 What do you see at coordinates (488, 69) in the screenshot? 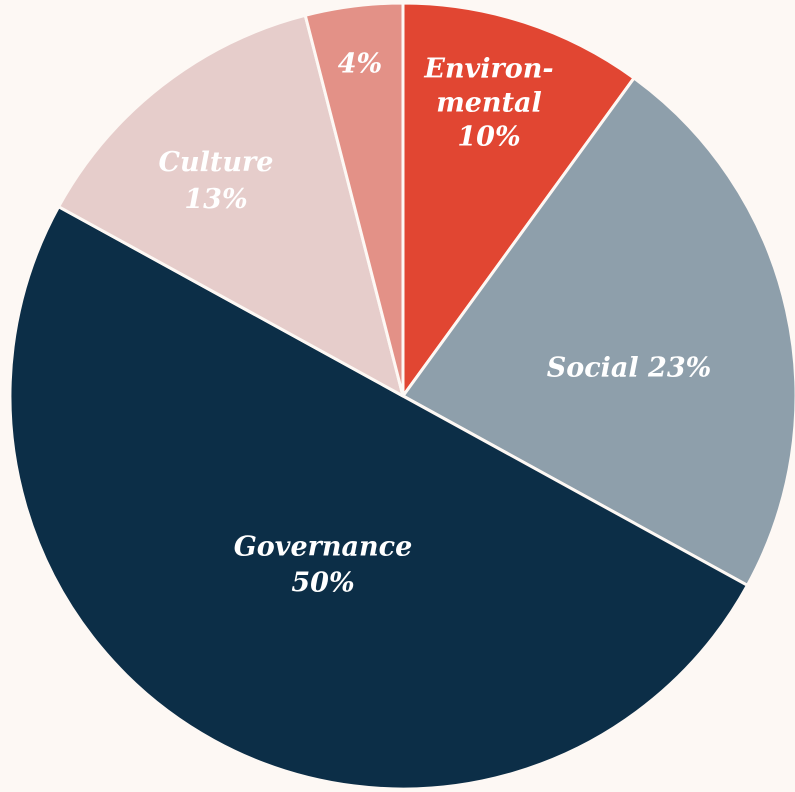
I see `slice-label-line: Environ-` at bounding box center [488, 69].